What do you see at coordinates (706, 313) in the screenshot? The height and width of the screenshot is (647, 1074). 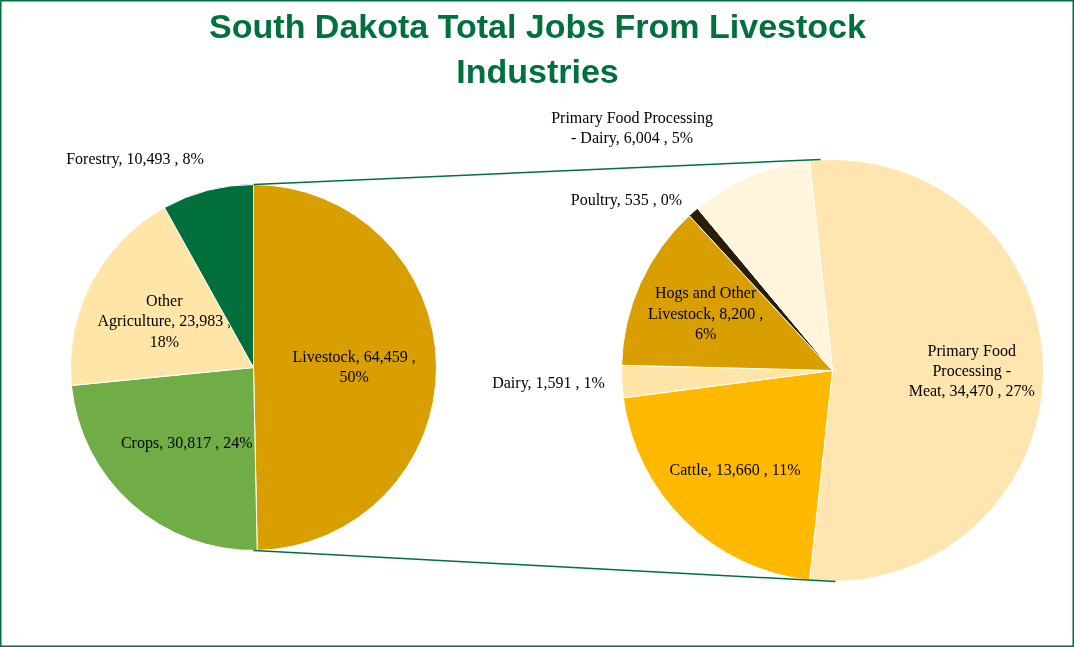 I see `slice-label: Hogs and Other Livestock, 8,200 , 6%` at bounding box center [706, 313].